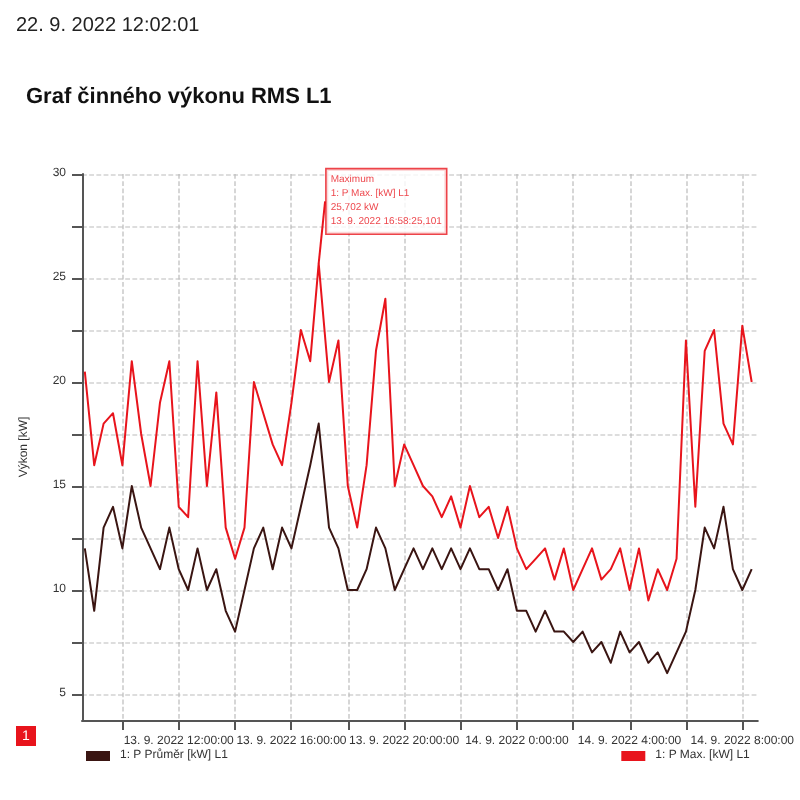  I want to click on chart-title: Graf činného výkonu RMS L1, so click(179, 97).